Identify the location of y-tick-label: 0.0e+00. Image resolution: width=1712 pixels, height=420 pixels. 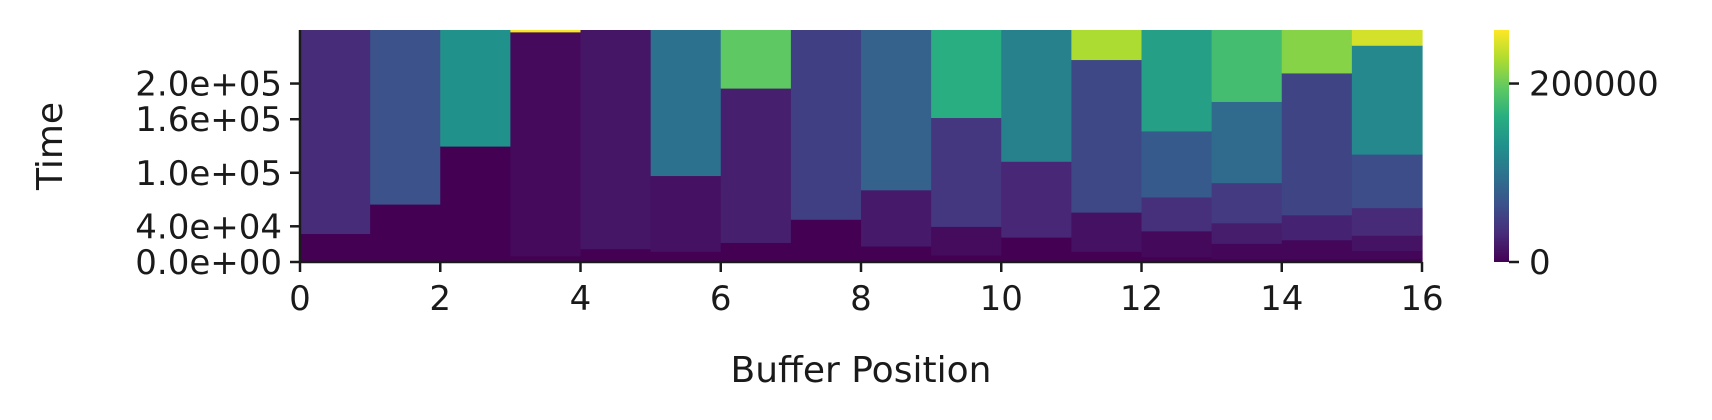
(208, 263).